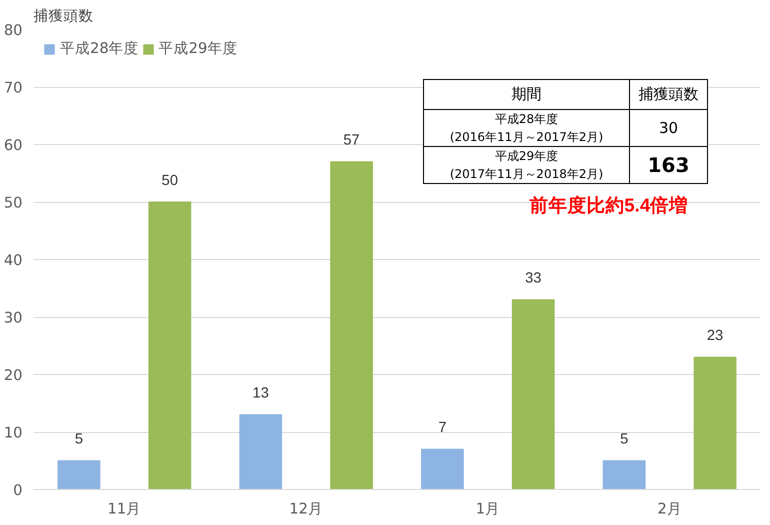 The height and width of the screenshot is (525, 770). Describe the element at coordinates (170, 180) in the screenshot. I see `data-label: 50` at that location.